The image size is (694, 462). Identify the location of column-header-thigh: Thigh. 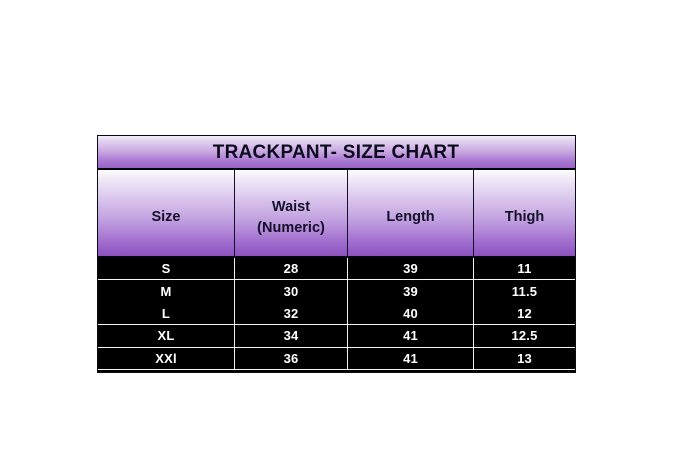
(524, 213).